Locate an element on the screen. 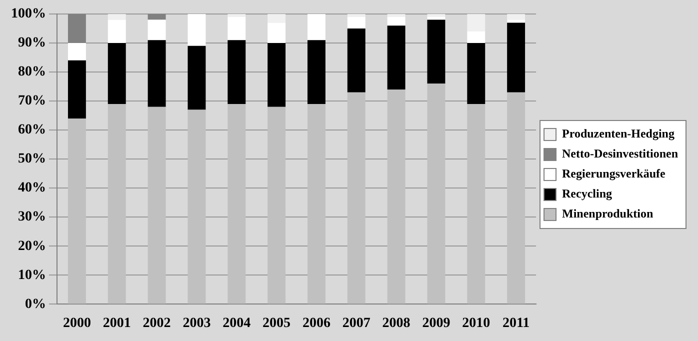 The image size is (698, 341). y-tick-label: 20% is located at coordinates (32, 246).